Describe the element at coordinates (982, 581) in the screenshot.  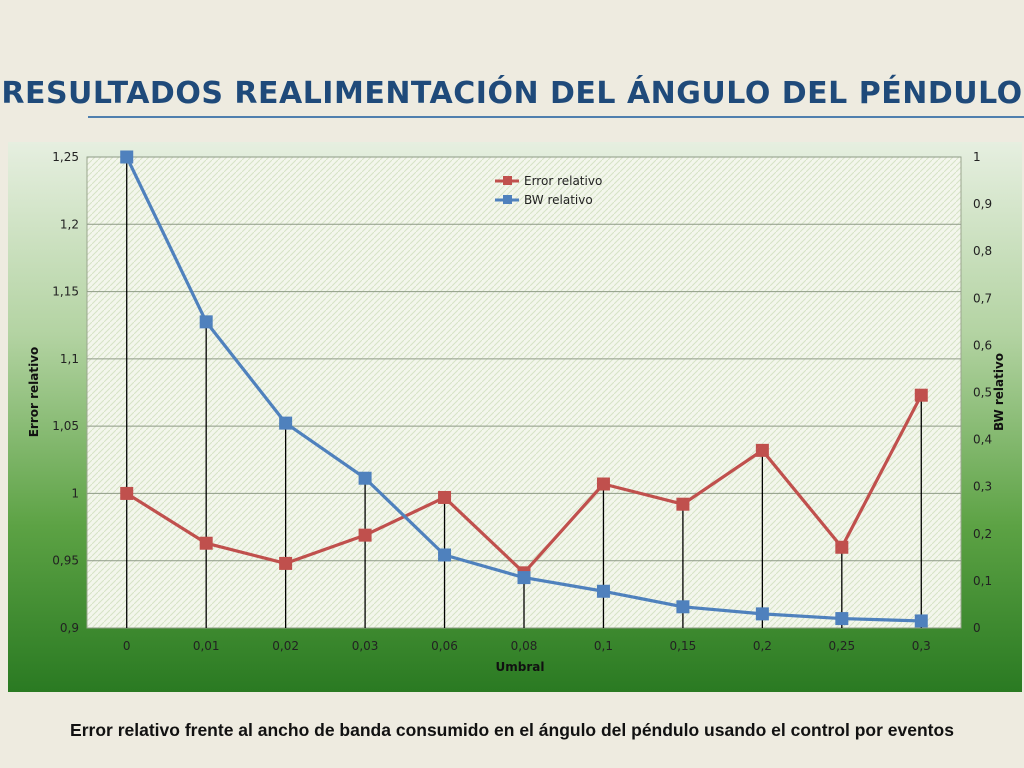
I see `y2-tick-label: 0,1` at that location.